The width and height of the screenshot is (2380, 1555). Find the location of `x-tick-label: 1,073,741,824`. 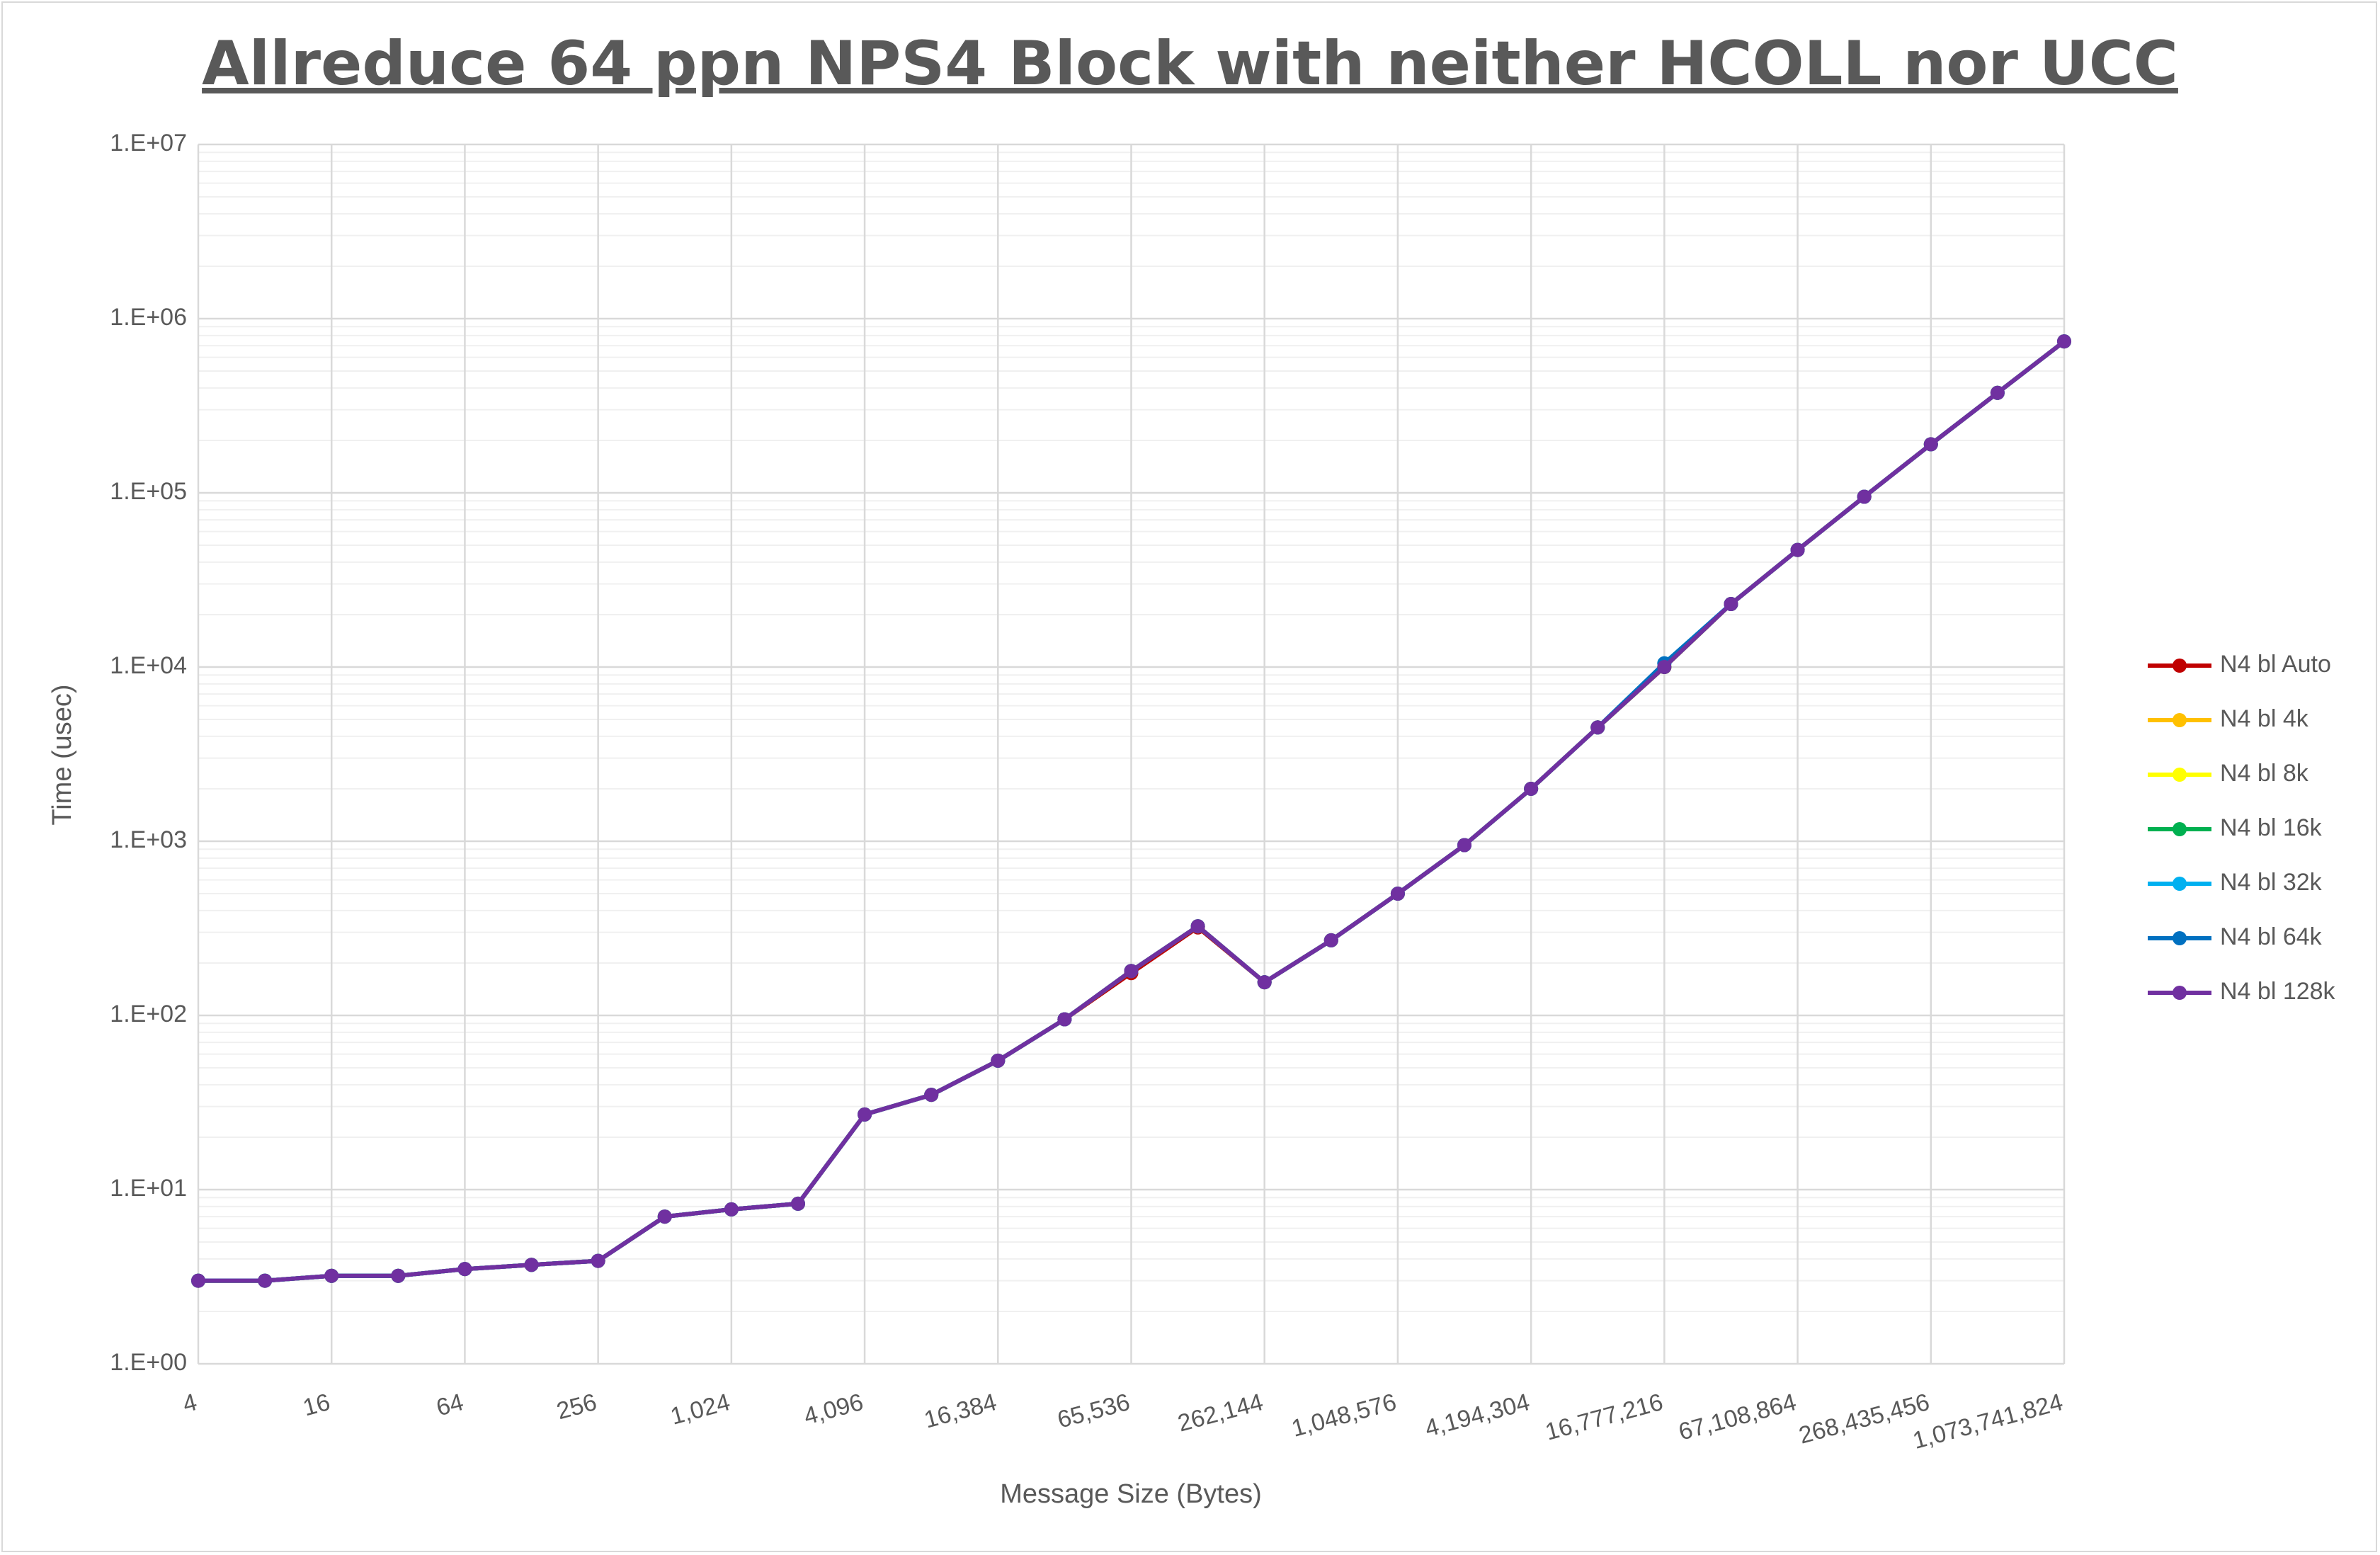

x-tick-label: 1,073,741,824 is located at coordinates (1988, 1421).